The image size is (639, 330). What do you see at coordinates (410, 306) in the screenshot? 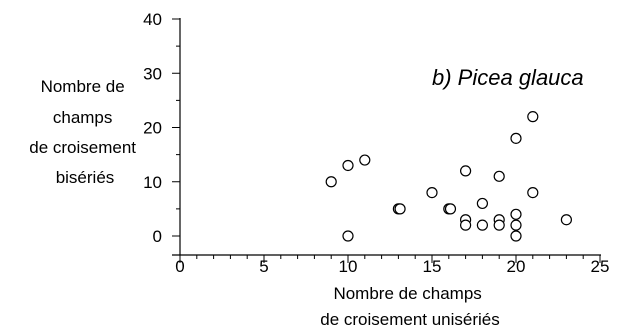
I see `x-axis-title: Nombre de champs de croisement unisériés` at bounding box center [410, 306].